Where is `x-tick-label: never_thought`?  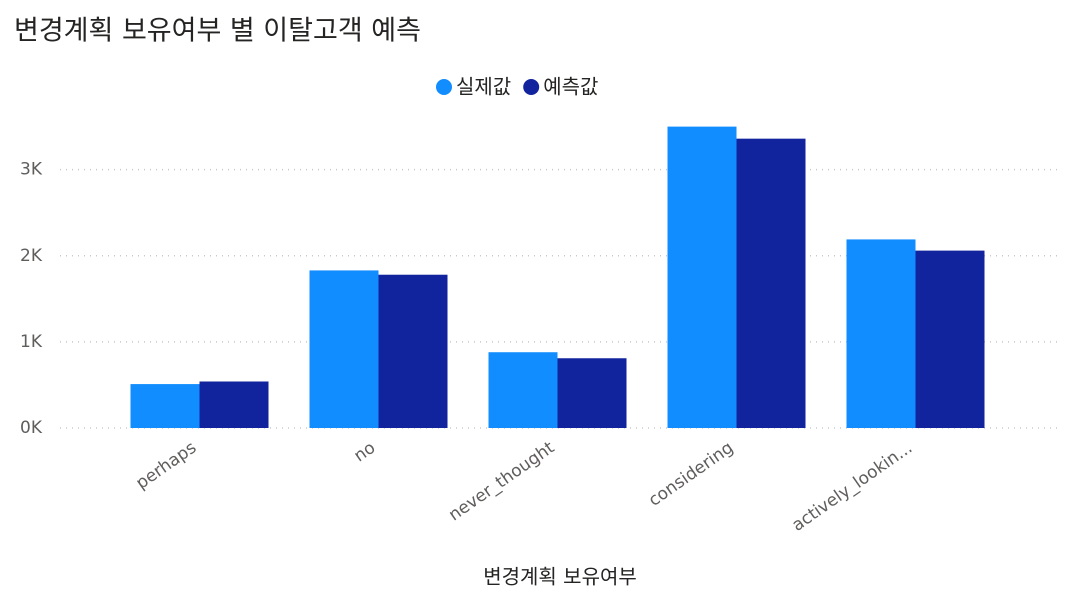 x-tick-label: never_thought is located at coordinates (501, 482).